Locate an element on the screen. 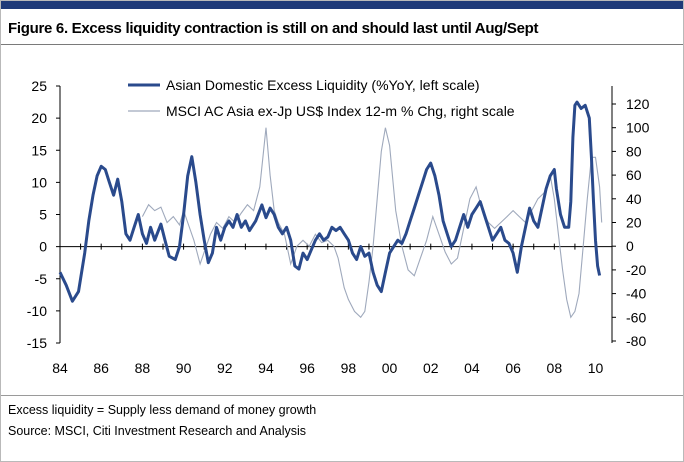 Image resolution: width=684 pixels, height=462 pixels. right-tick-label: 100 is located at coordinates (638, 128).